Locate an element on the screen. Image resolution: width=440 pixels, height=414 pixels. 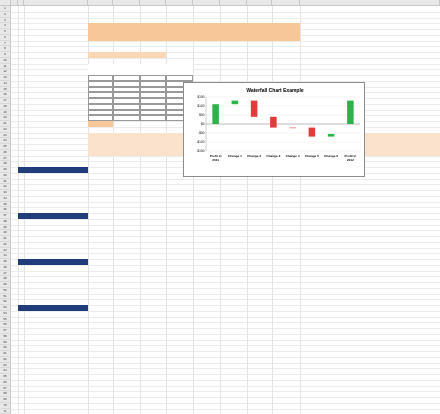
column-header-L is located at coordinates (370, 3).